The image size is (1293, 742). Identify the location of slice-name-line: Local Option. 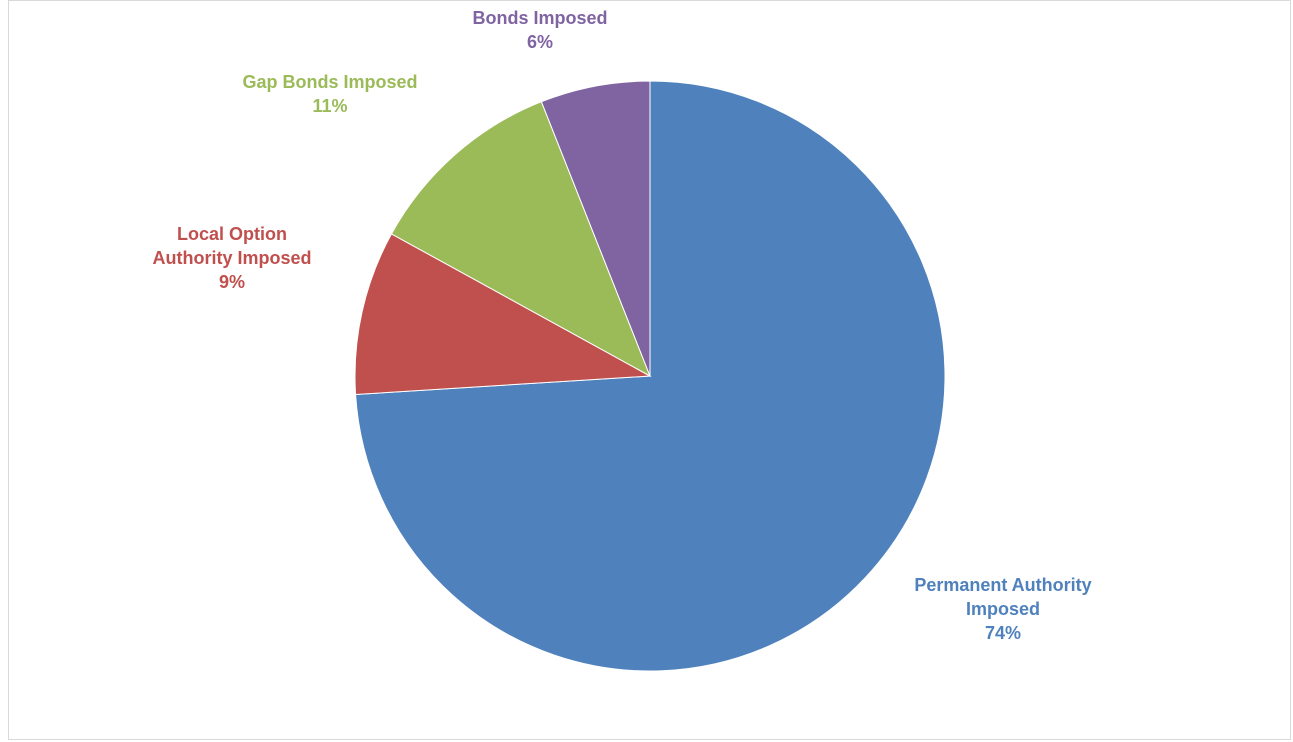
(232, 234).